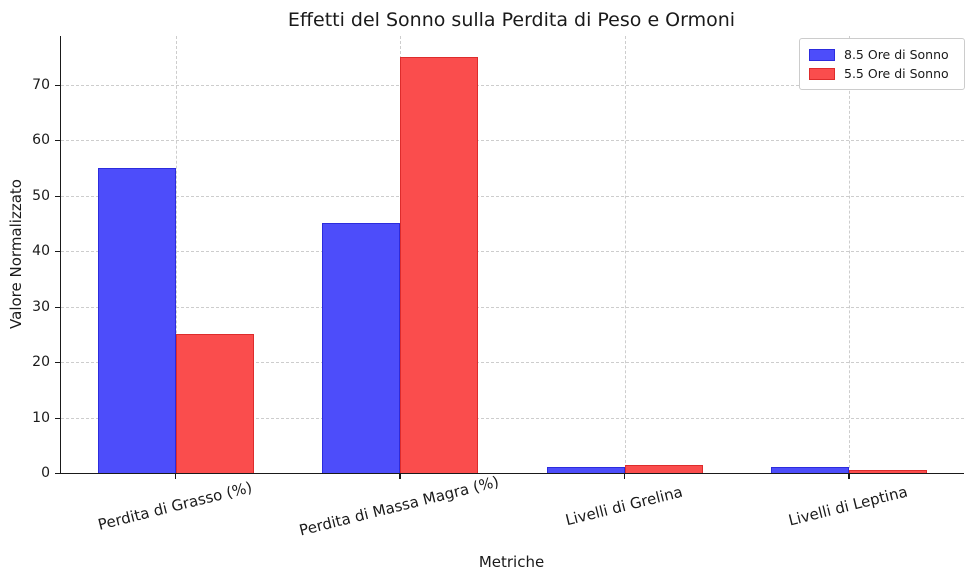  I want to click on bar-series0-cat3, so click(810, 470).